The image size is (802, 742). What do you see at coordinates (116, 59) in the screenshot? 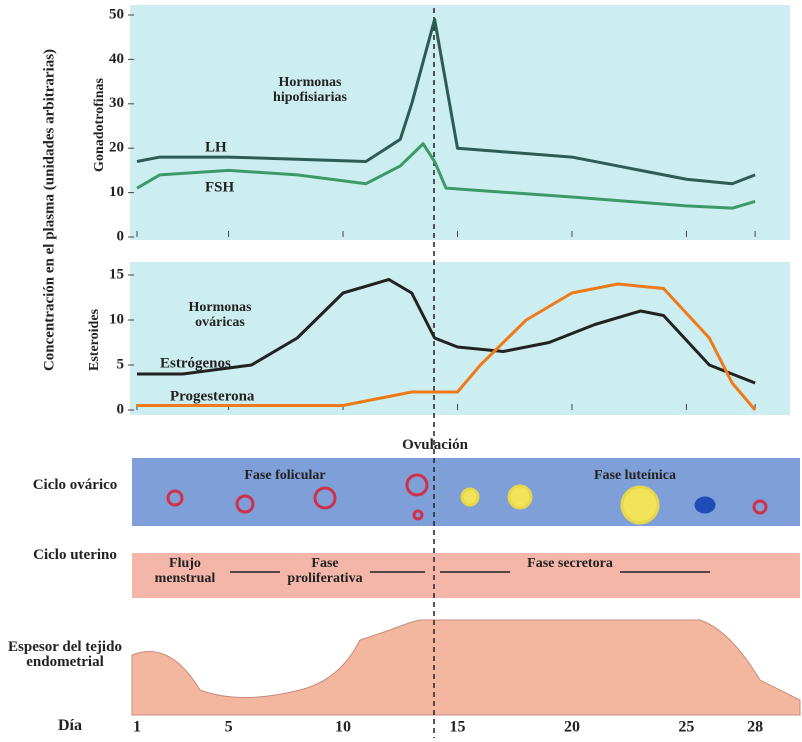
I see `y-tick-label: 40` at bounding box center [116, 59].